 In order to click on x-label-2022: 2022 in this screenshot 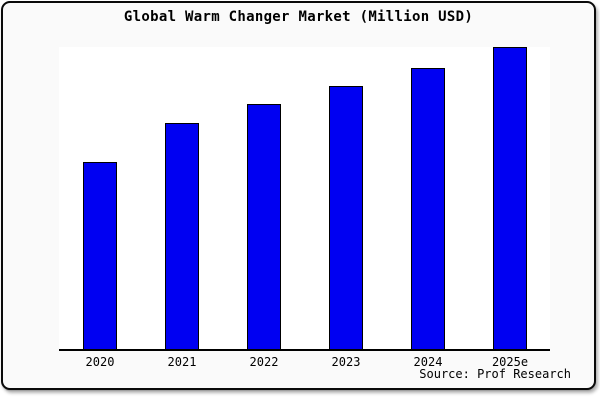, I will do `click(264, 362)`.